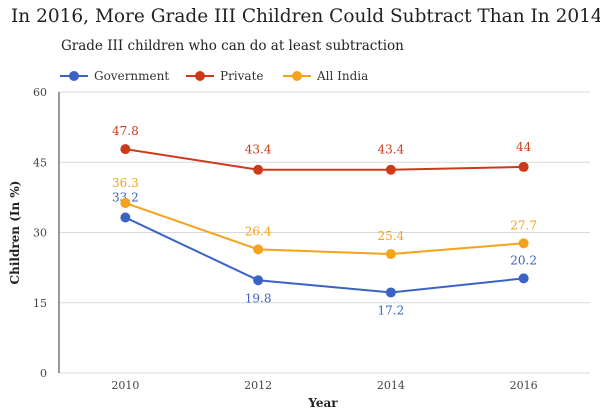 The height and width of the screenshot is (416, 600). What do you see at coordinates (43, 373) in the screenshot?
I see `y-tick-label: 0` at bounding box center [43, 373].